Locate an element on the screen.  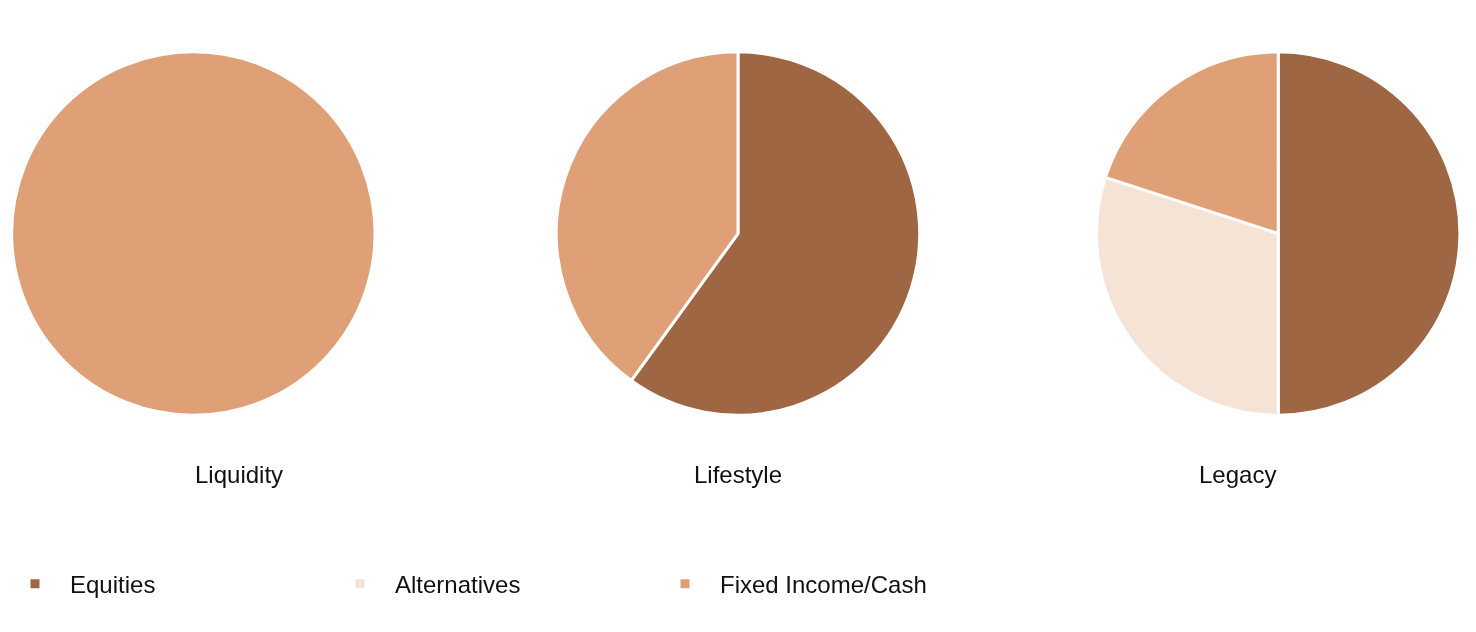
text: Legacy is located at coordinates (1238, 474).